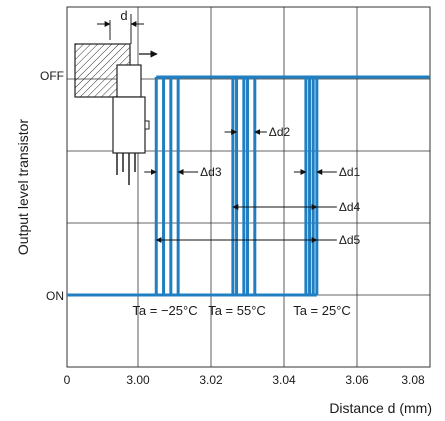 This screenshot has height=421, width=445. What do you see at coordinates (55, 296) in the screenshot?
I see `y-tick-on: ON` at bounding box center [55, 296].